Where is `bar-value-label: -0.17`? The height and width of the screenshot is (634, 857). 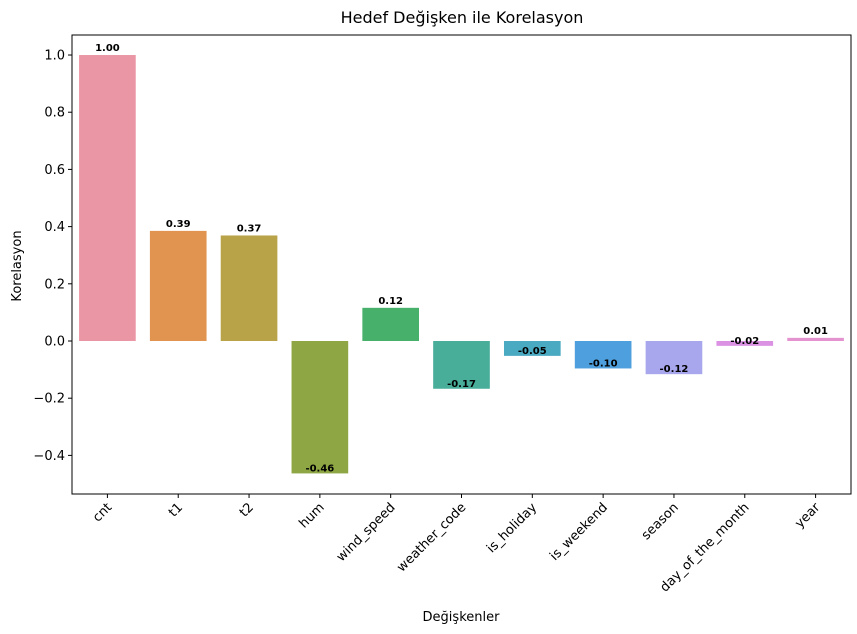
bar-value-label: -0.17 is located at coordinates (461, 384).